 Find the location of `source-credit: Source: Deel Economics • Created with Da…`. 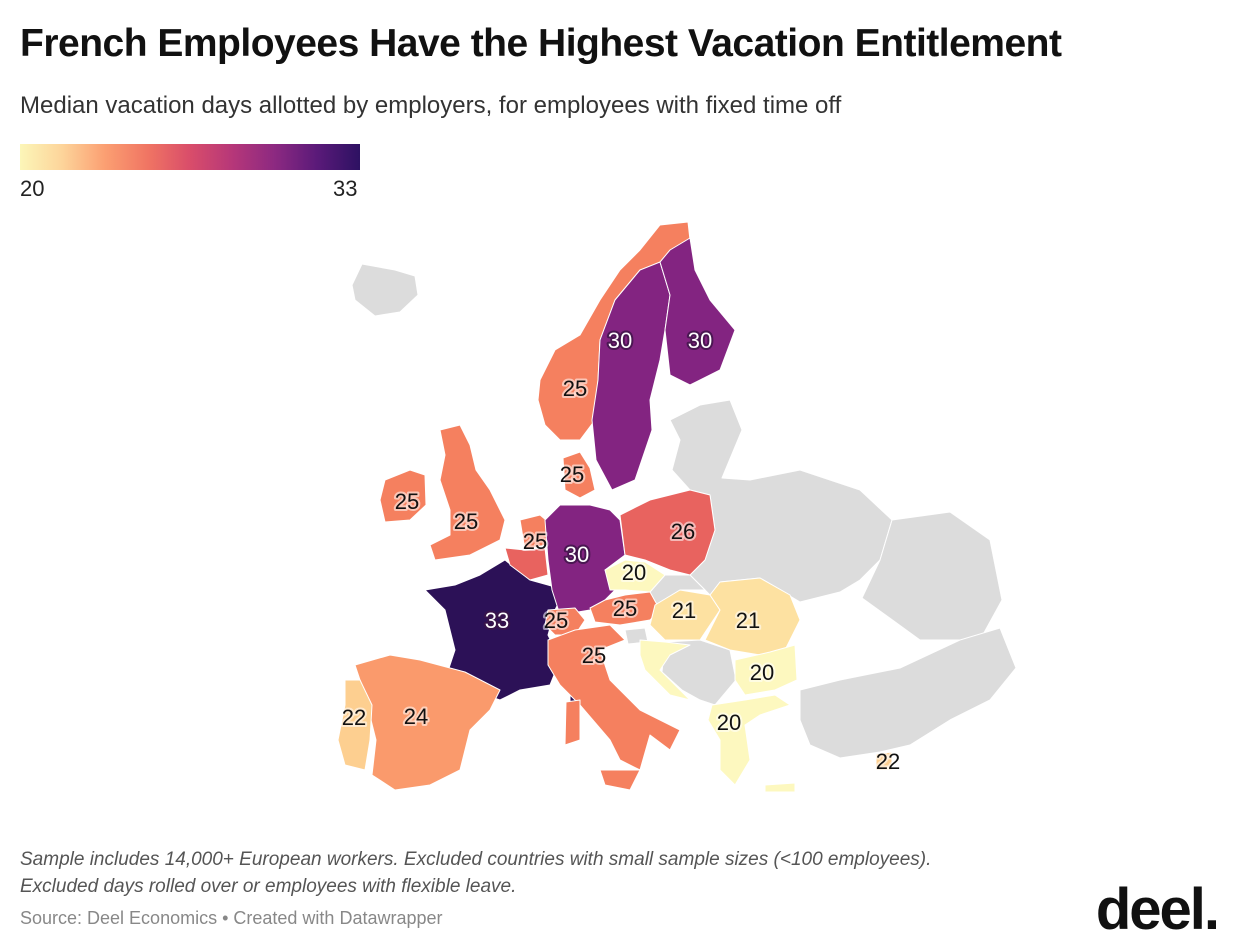

source-credit: Source: Deel Economics • Created with Da… is located at coordinates (231, 918).